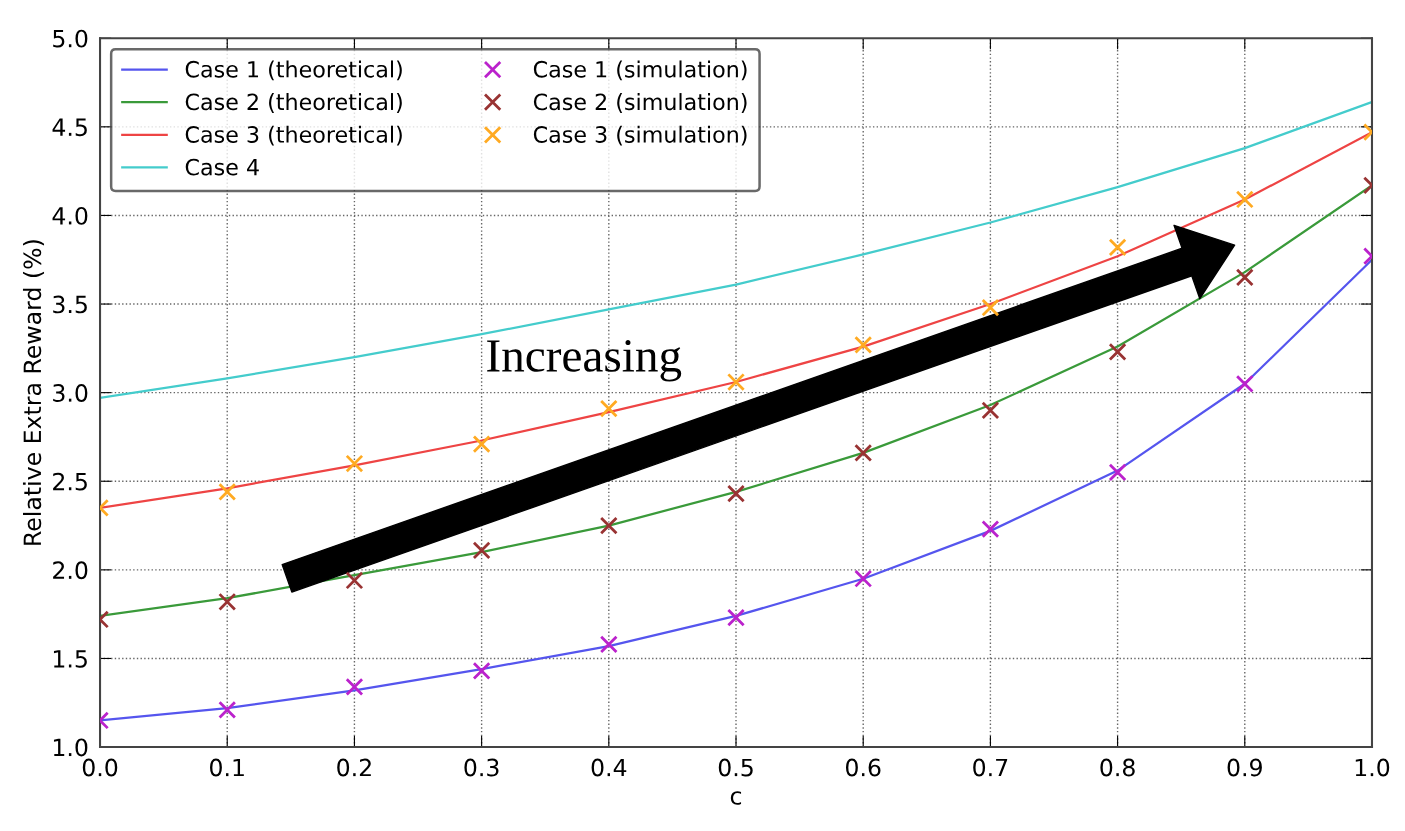 The image size is (1405, 831). Describe the element at coordinates (100, 767) in the screenshot. I see `x-tick-label: 0.0` at that location.